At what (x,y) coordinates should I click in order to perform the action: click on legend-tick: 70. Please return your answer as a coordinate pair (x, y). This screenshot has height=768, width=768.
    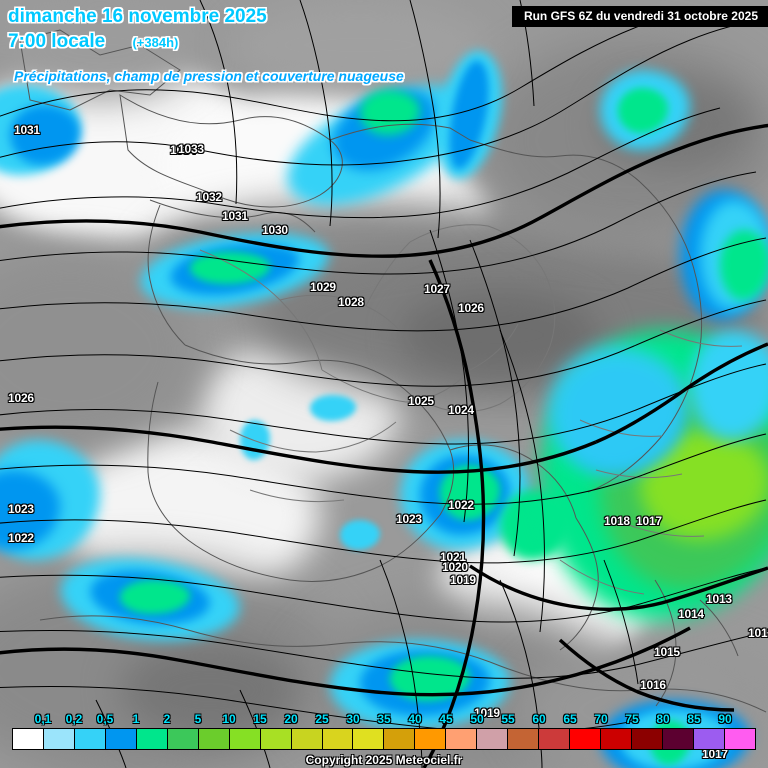
    Looking at the image, I should click on (601, 719).